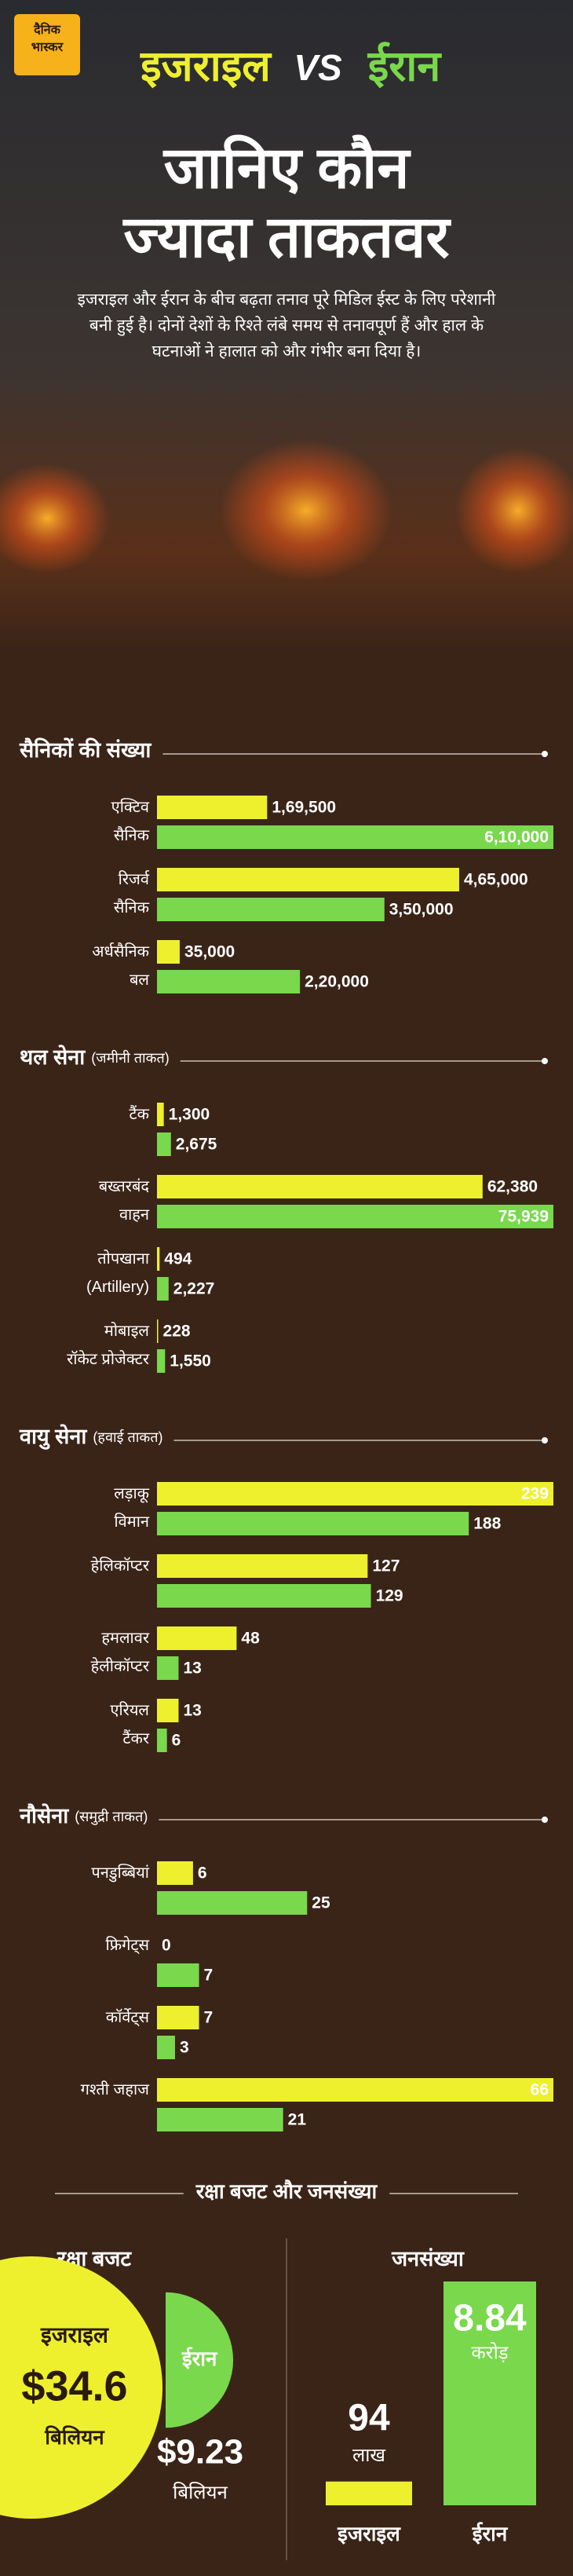  What do you see at coordinates (535, 1494) in the screenshot?
I see `value-label: 239` at bounding box center [535, 1494].